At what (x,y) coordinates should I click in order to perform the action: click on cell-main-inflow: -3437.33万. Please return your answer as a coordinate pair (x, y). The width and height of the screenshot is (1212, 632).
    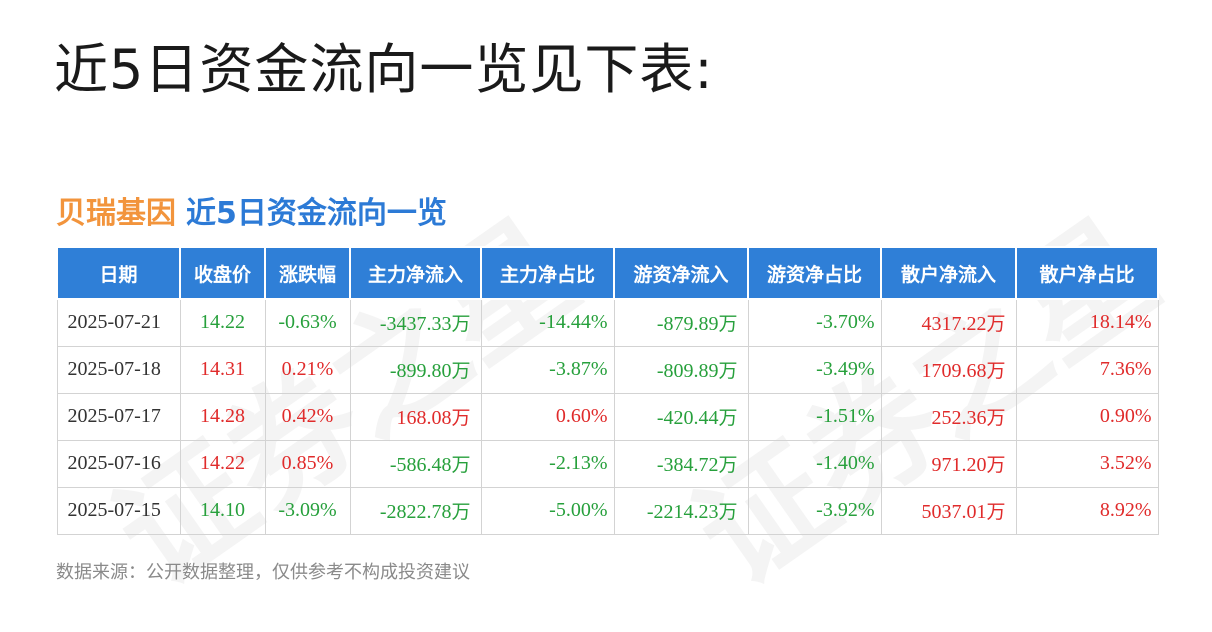
    Looking at the image, I should click on (415, 322).